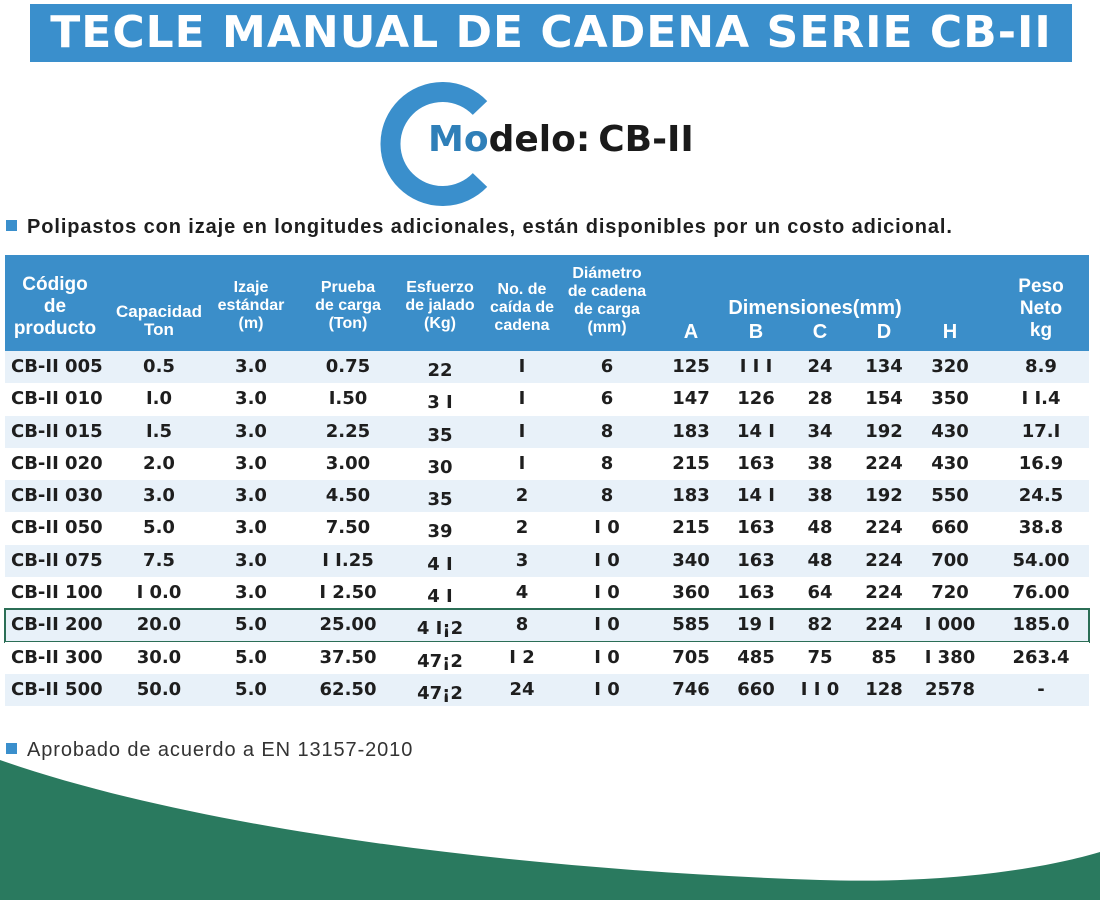 Image resolution: width=1100 pixels, height=900 pixels. What do you see at coordinates (691, 593) in the screenshot?
I see `cell-a: 360` at bounding box center [691, 593].